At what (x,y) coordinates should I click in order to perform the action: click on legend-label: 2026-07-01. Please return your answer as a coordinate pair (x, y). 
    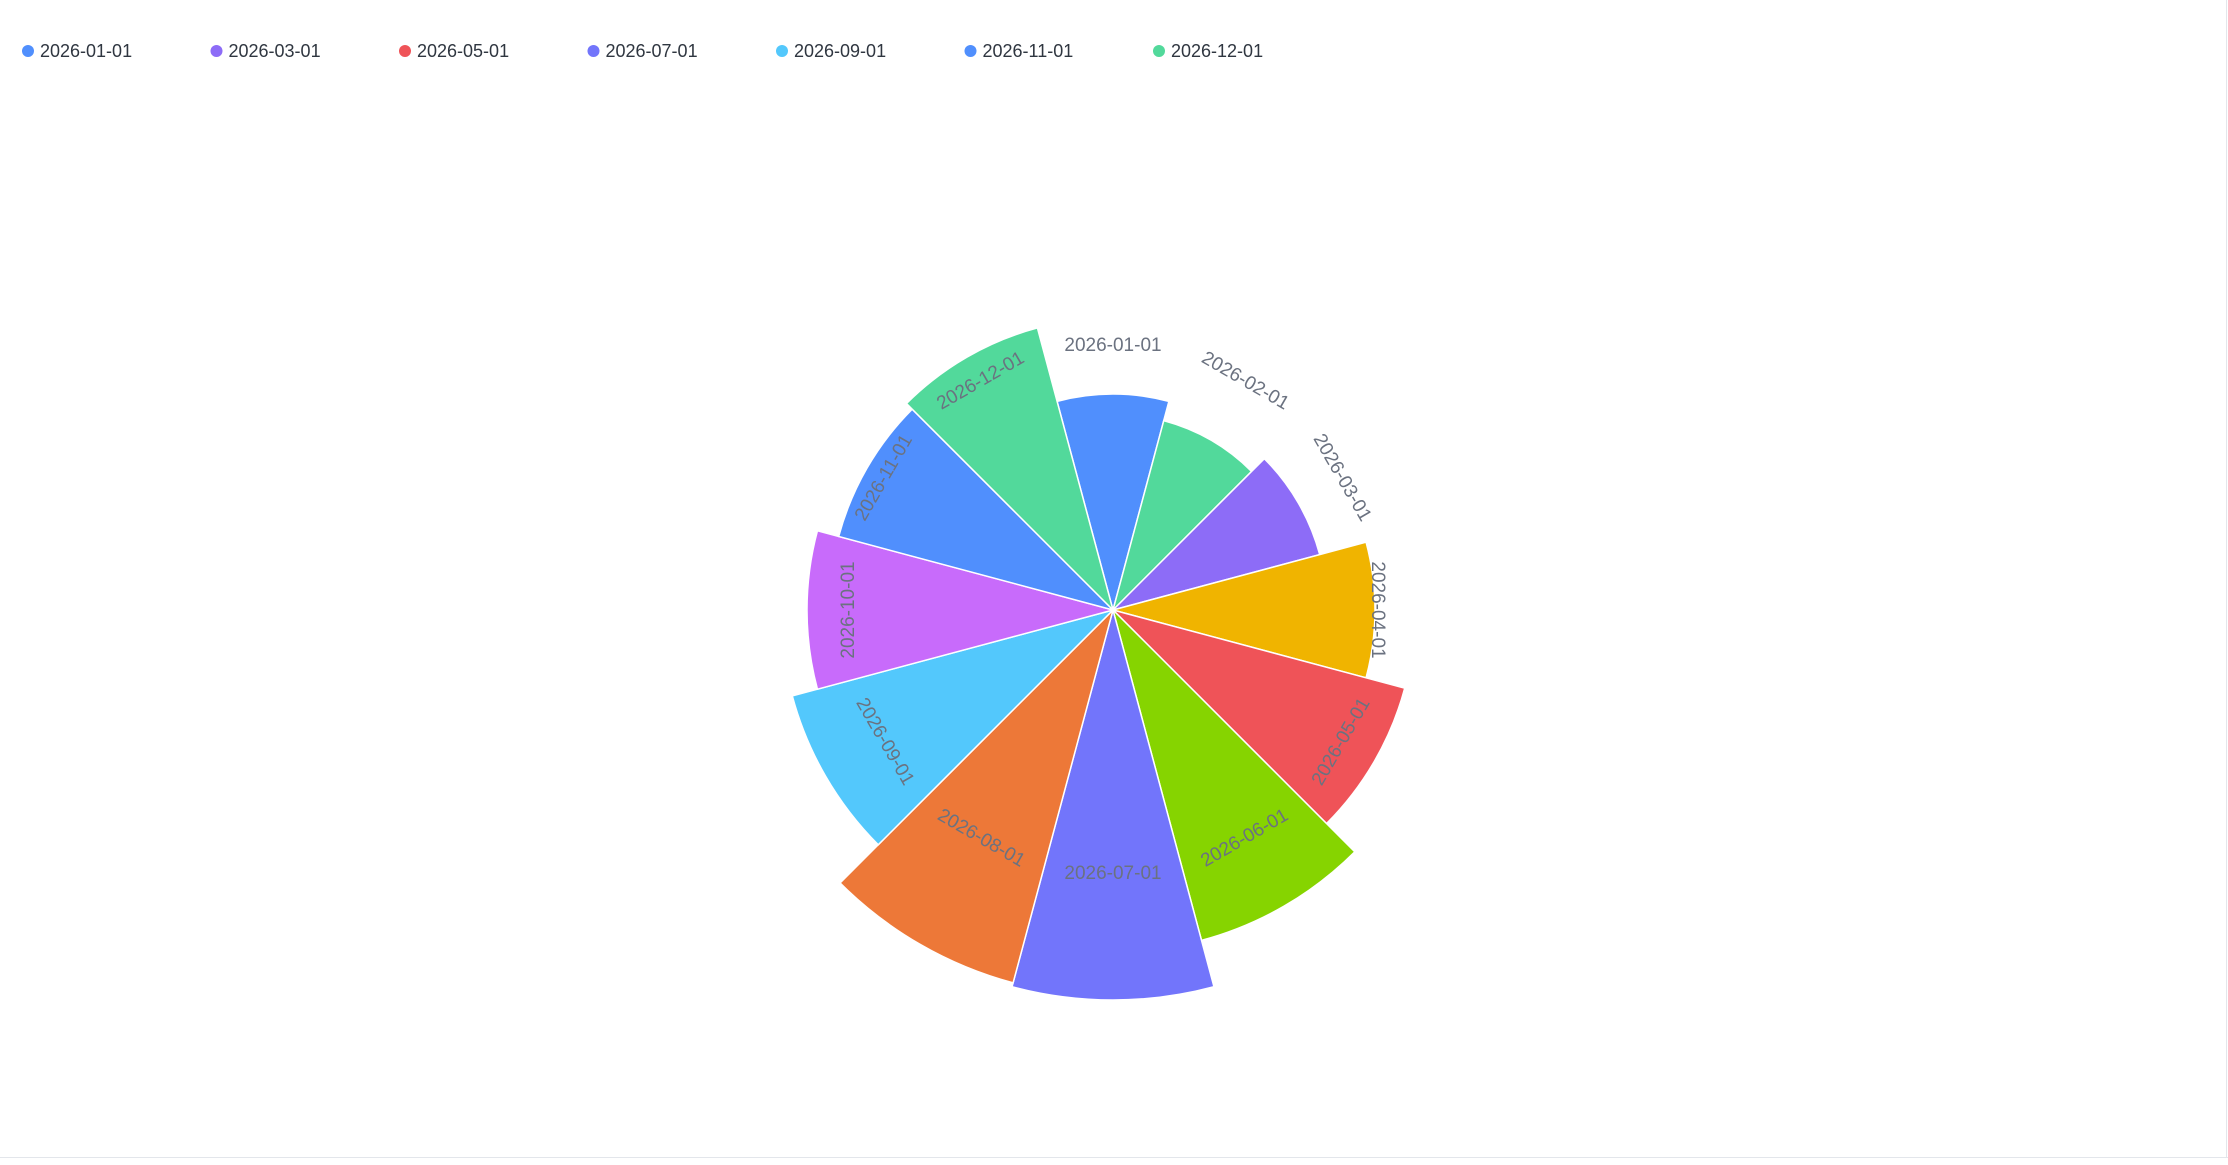
    Looking at the image, I should click on (652, 51).